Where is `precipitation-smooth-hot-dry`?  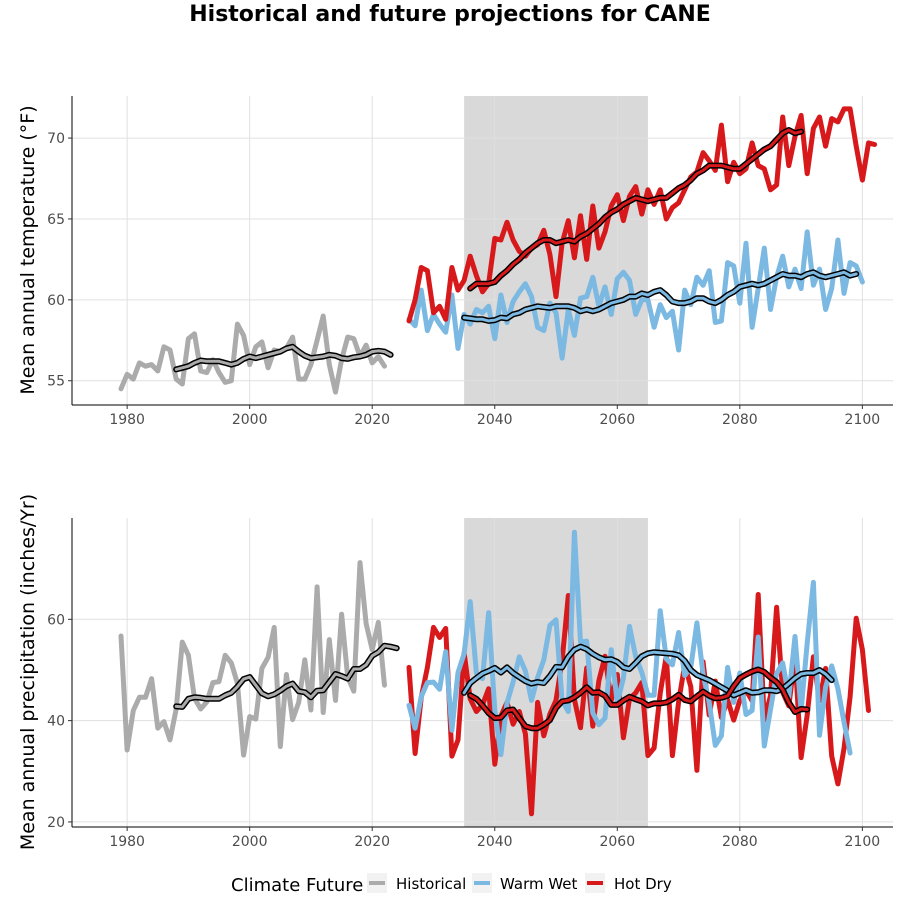 precipitation-smooth-hot-dry is located at coordinates (638, 699).